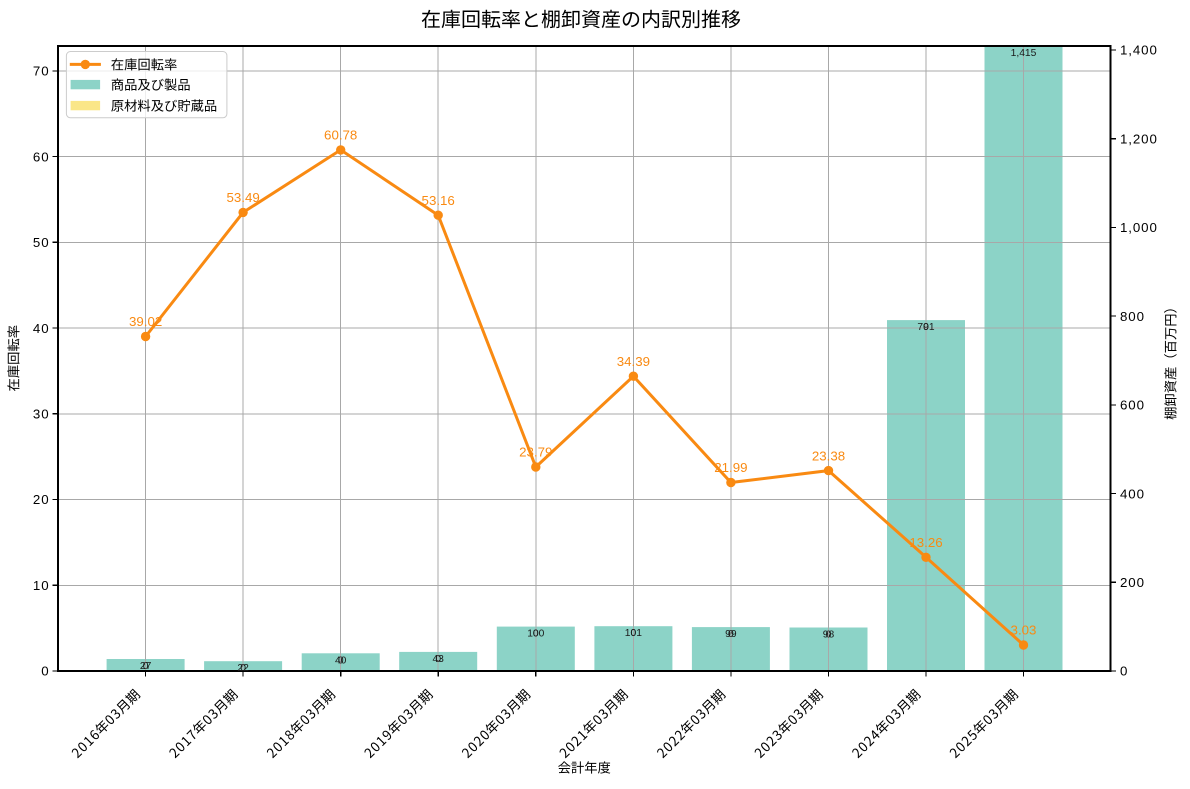 This screenshot has width=1190, height=789. What do you see at coordinates (925, 542) in the screenshot?
I see `svg-text: 13.26` at bounding box center [925, 542].